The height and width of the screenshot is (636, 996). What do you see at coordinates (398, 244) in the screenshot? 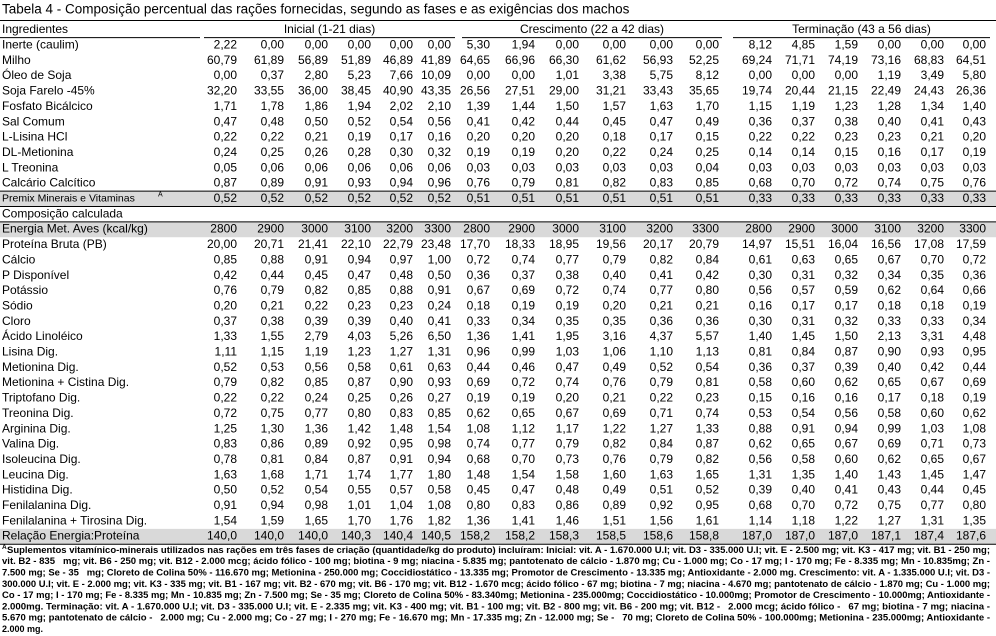
I see `cell-value: 22,79` at bounding box center [398, 244].